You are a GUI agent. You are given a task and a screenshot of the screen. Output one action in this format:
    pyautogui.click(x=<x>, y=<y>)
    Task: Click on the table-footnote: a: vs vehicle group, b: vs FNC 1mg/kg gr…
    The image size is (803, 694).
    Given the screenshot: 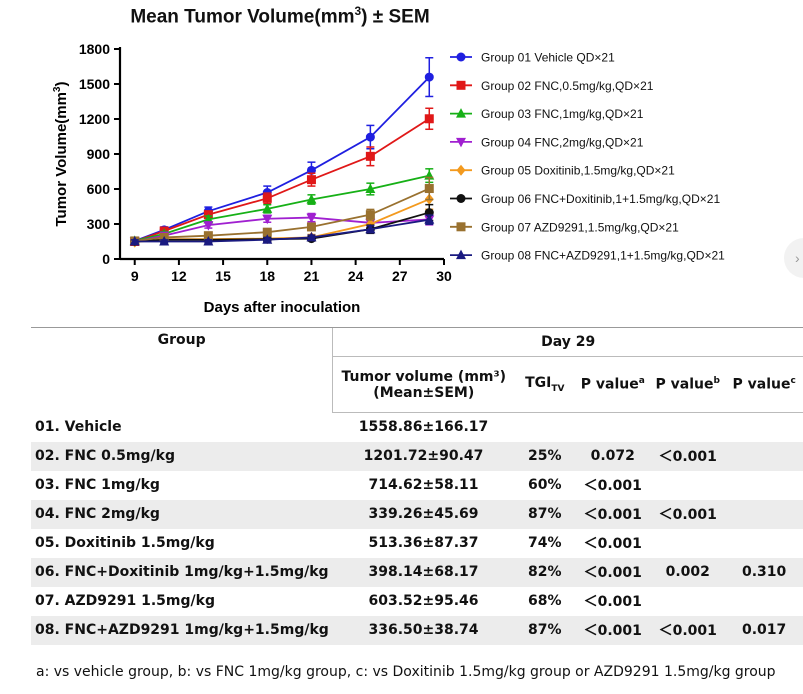 What is the action you would take?
    pyautogui.click(x=406, y=672)
    